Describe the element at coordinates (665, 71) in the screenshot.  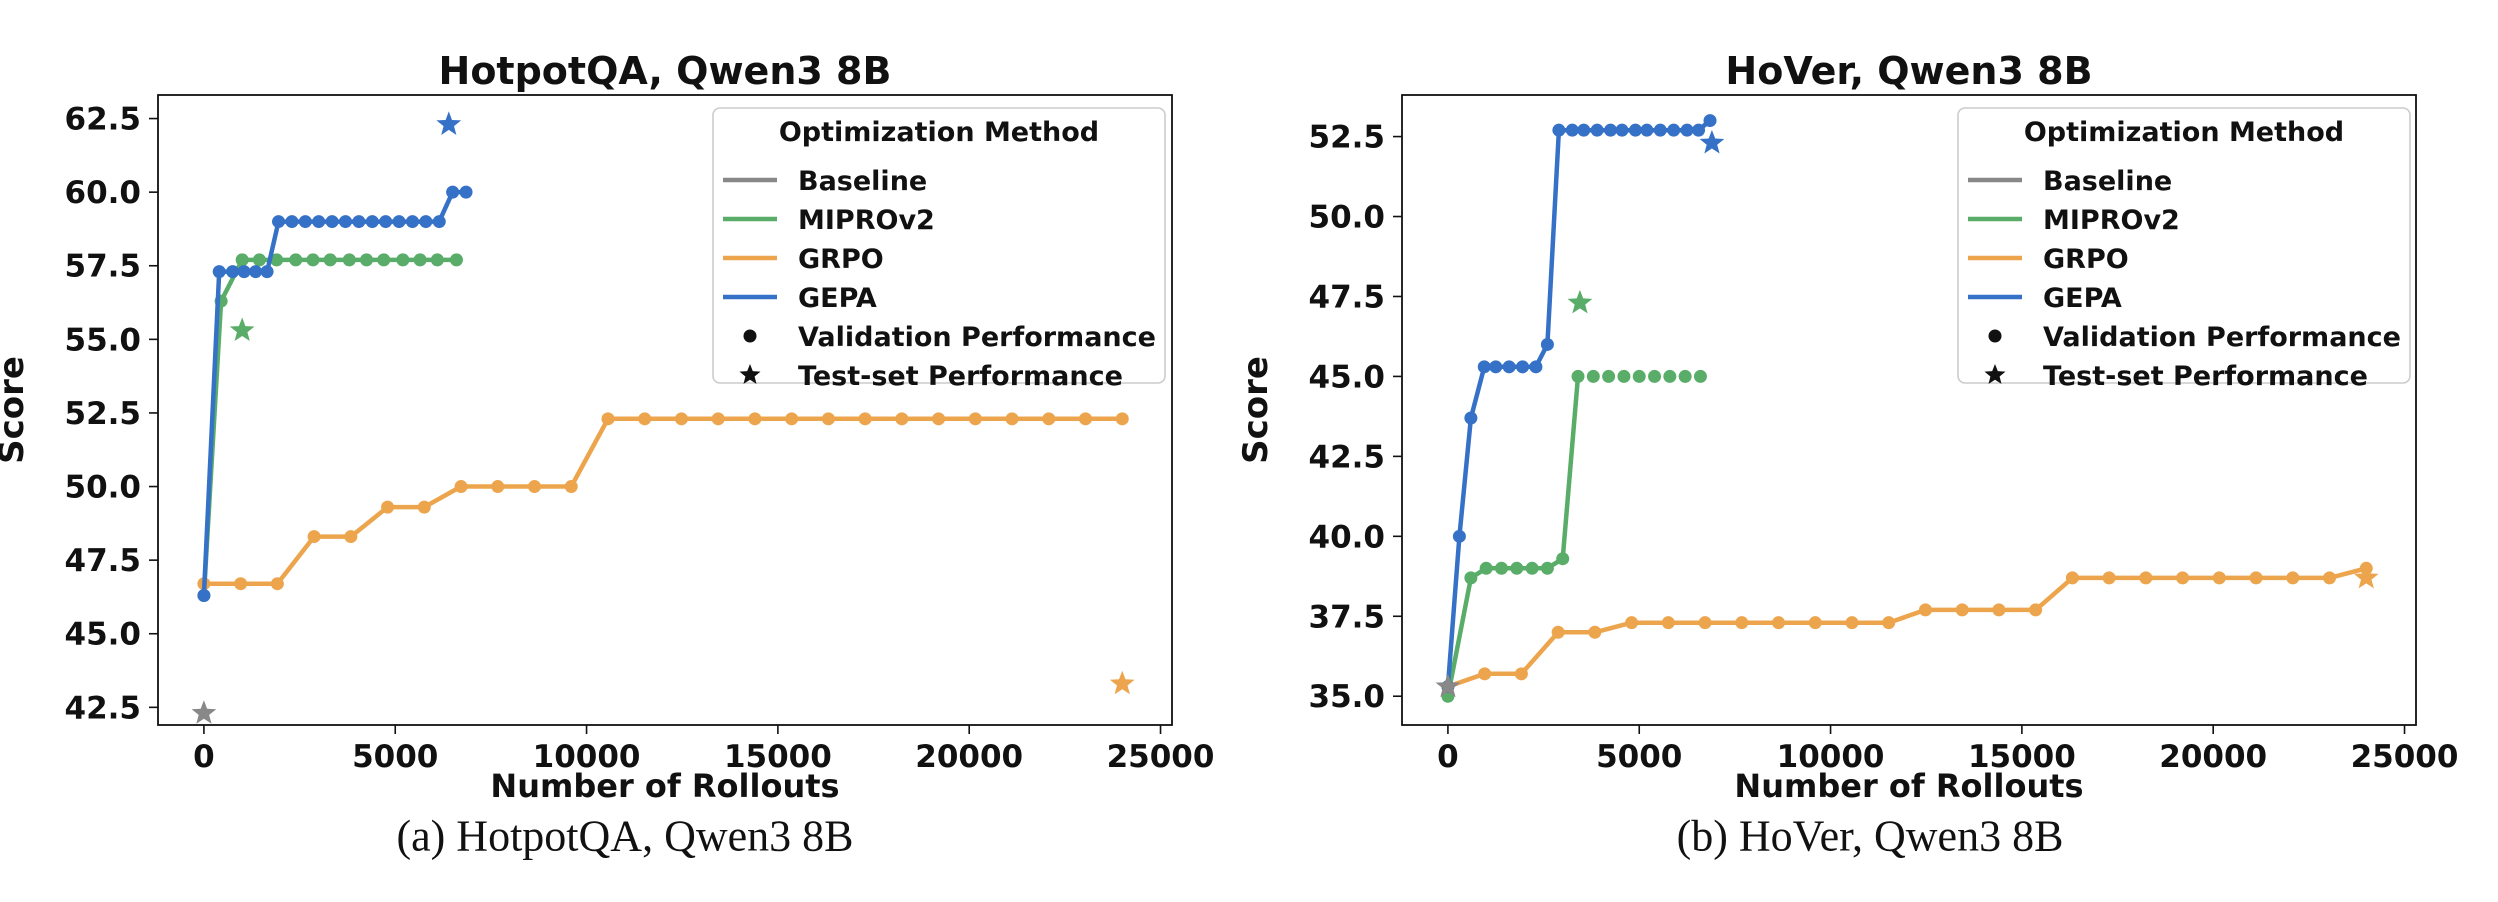
I see `chart-title: HotpotQA, Qwen3 8B` at that location.